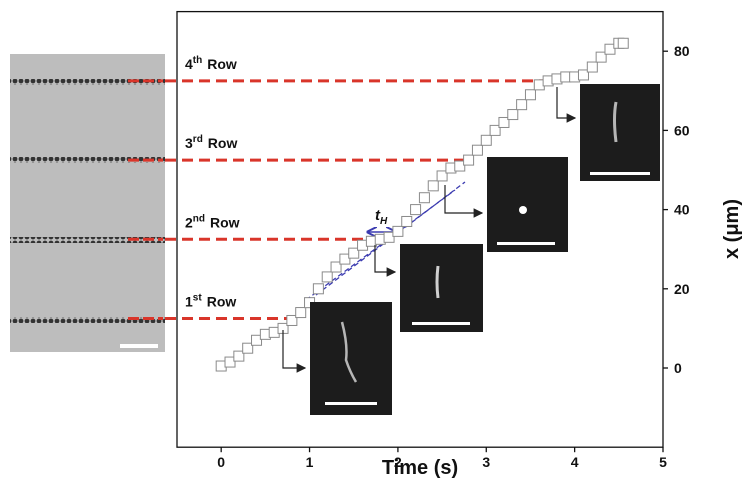 The height and width of the screenshot is (491, 750). Describe the element at coordinates (189, 143) in the screenshot. I see `row-number: 3` at that location.